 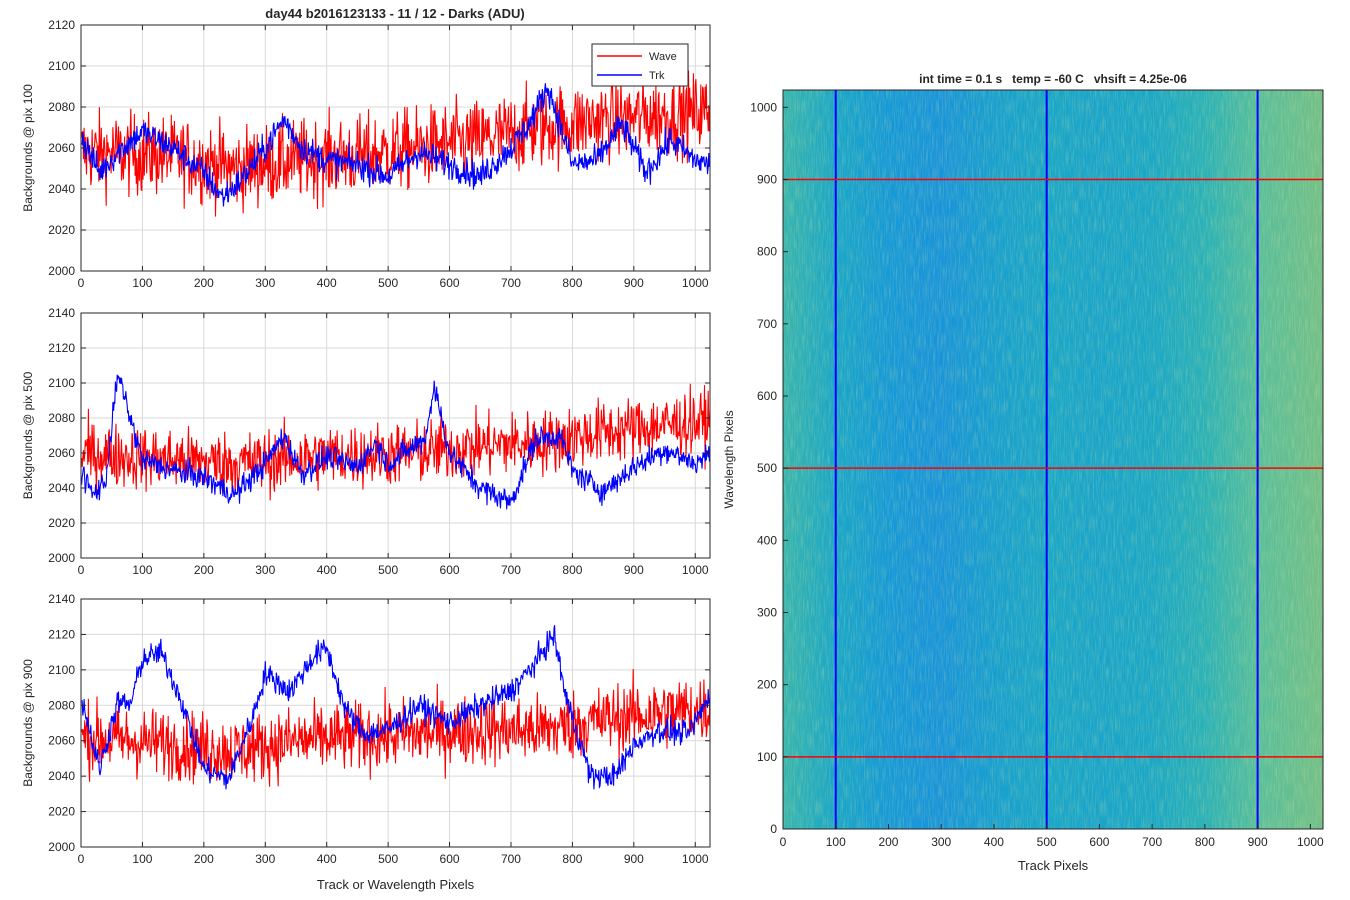 I want to click on y-tick-label: 1000, so click(x=763, y=107).